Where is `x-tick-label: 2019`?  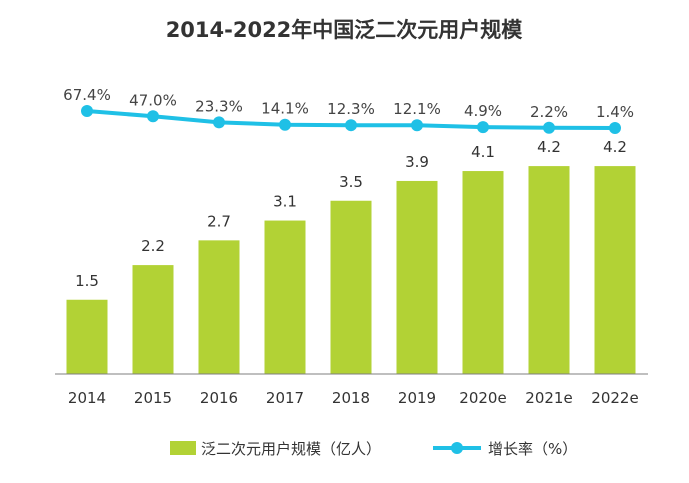 x-tick-label: 2019 is located at coordinates (417, 398).